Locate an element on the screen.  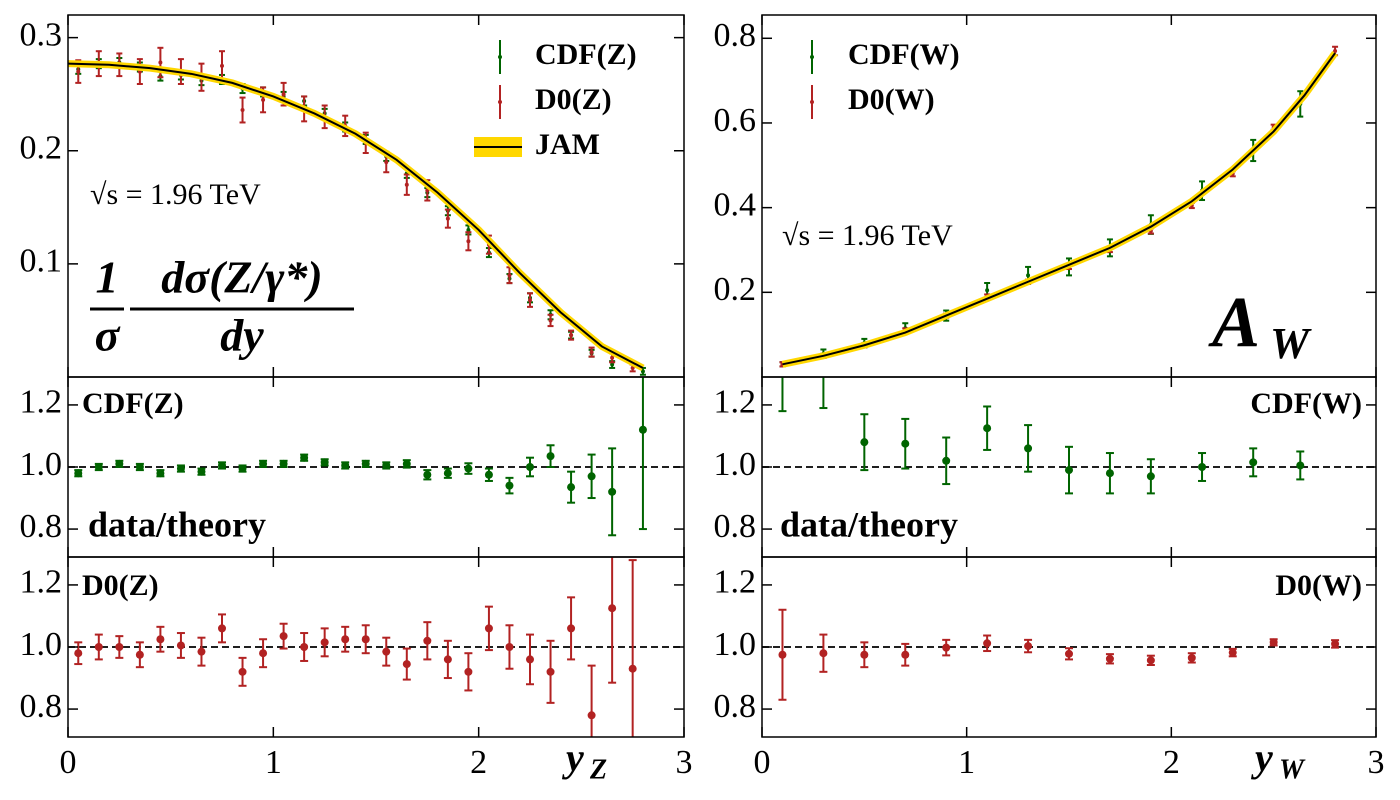
y-tick-label: 0.3 is located at coordinates (41, 34).